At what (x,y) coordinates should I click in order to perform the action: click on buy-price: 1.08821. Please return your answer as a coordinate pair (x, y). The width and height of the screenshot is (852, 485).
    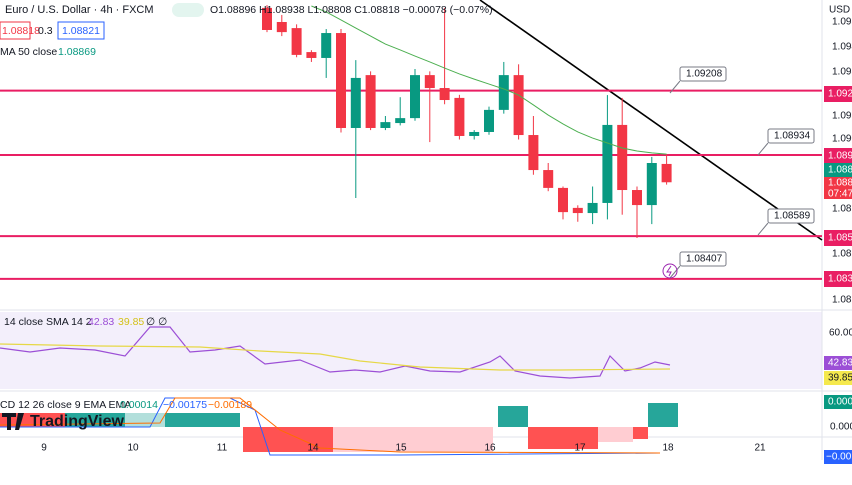
    Looking at the image, I should click on (81, 31).